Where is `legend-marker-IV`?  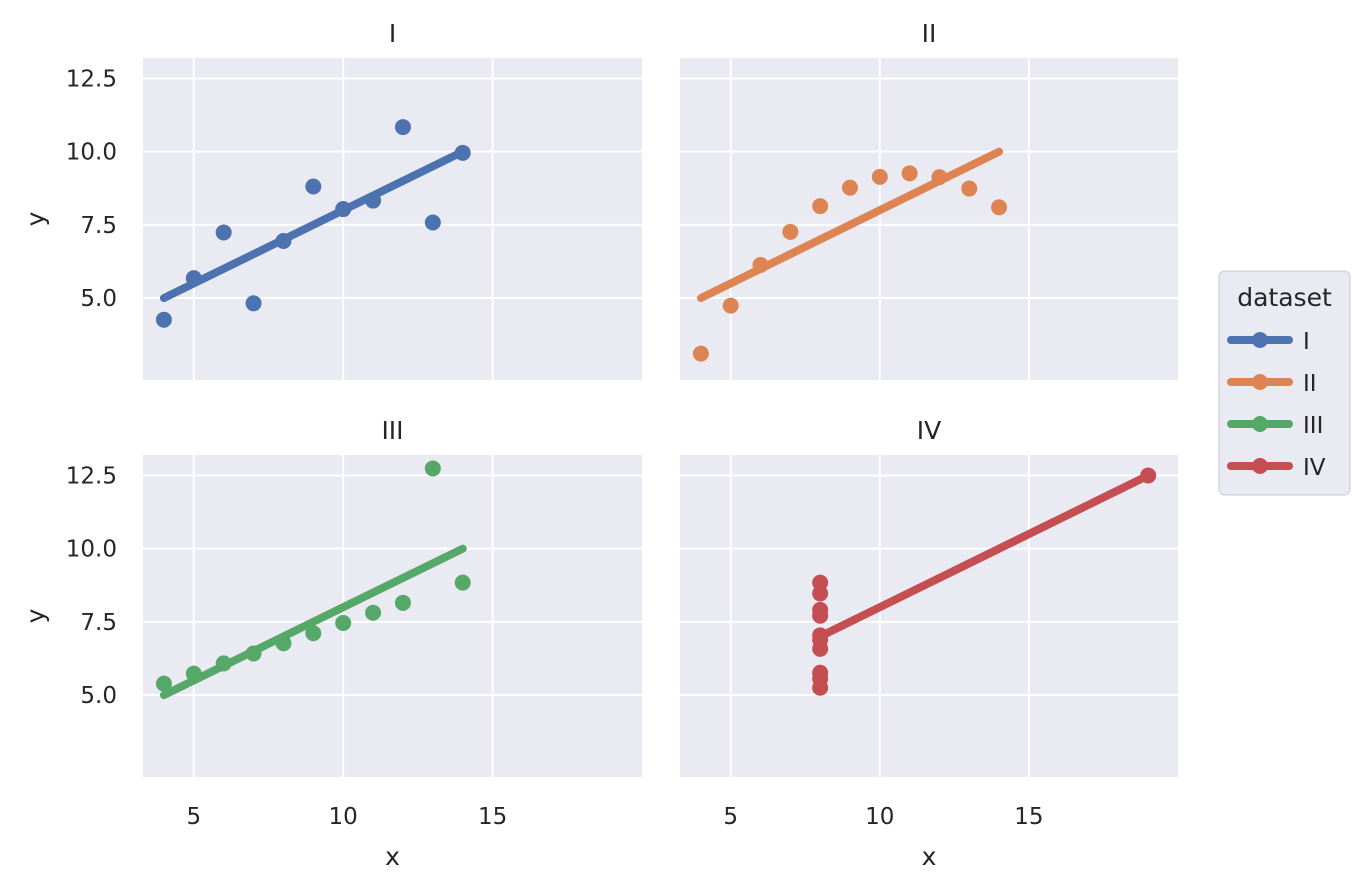 legend-marker-IV is located at coordinates (1260, 466).